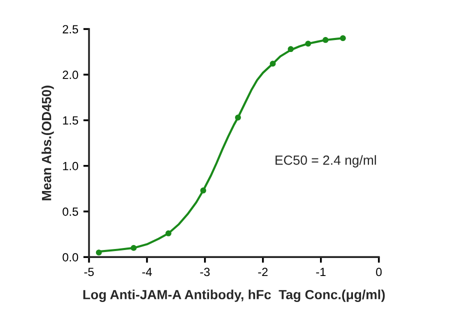 The width and height of the screenshot is (466, 330). Describe the element at coordinates (234, 296) in the screenshot. I see `x-axis-title: Log Anti-JAM-A Antibody, hFc Tag Conc.(μg/ml)` at that location.